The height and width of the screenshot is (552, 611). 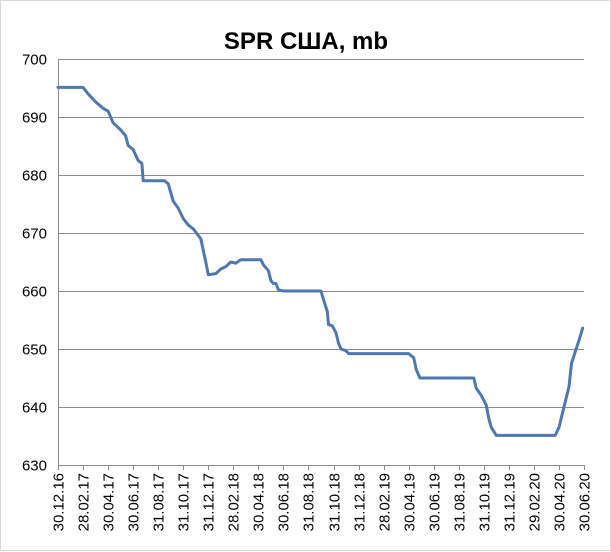 What do you see at coordinates (84, 502) in the screenshot?
I see `x-tick-label: 28.02.17` at bounding box center [84, 502].